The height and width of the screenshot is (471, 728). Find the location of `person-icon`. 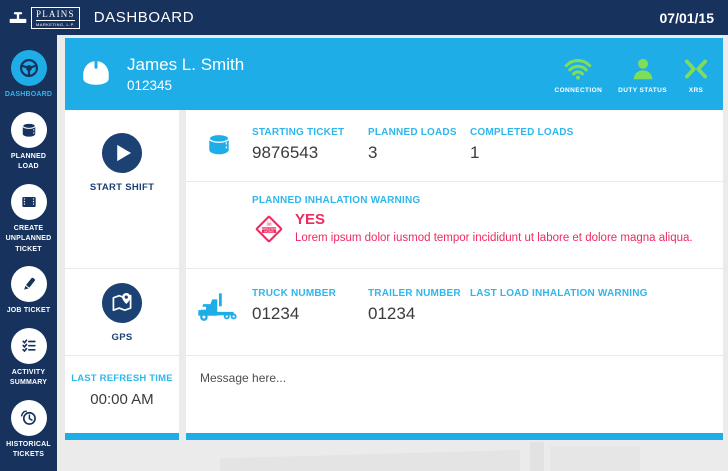

person-icon is located at coordinates (643, 69).